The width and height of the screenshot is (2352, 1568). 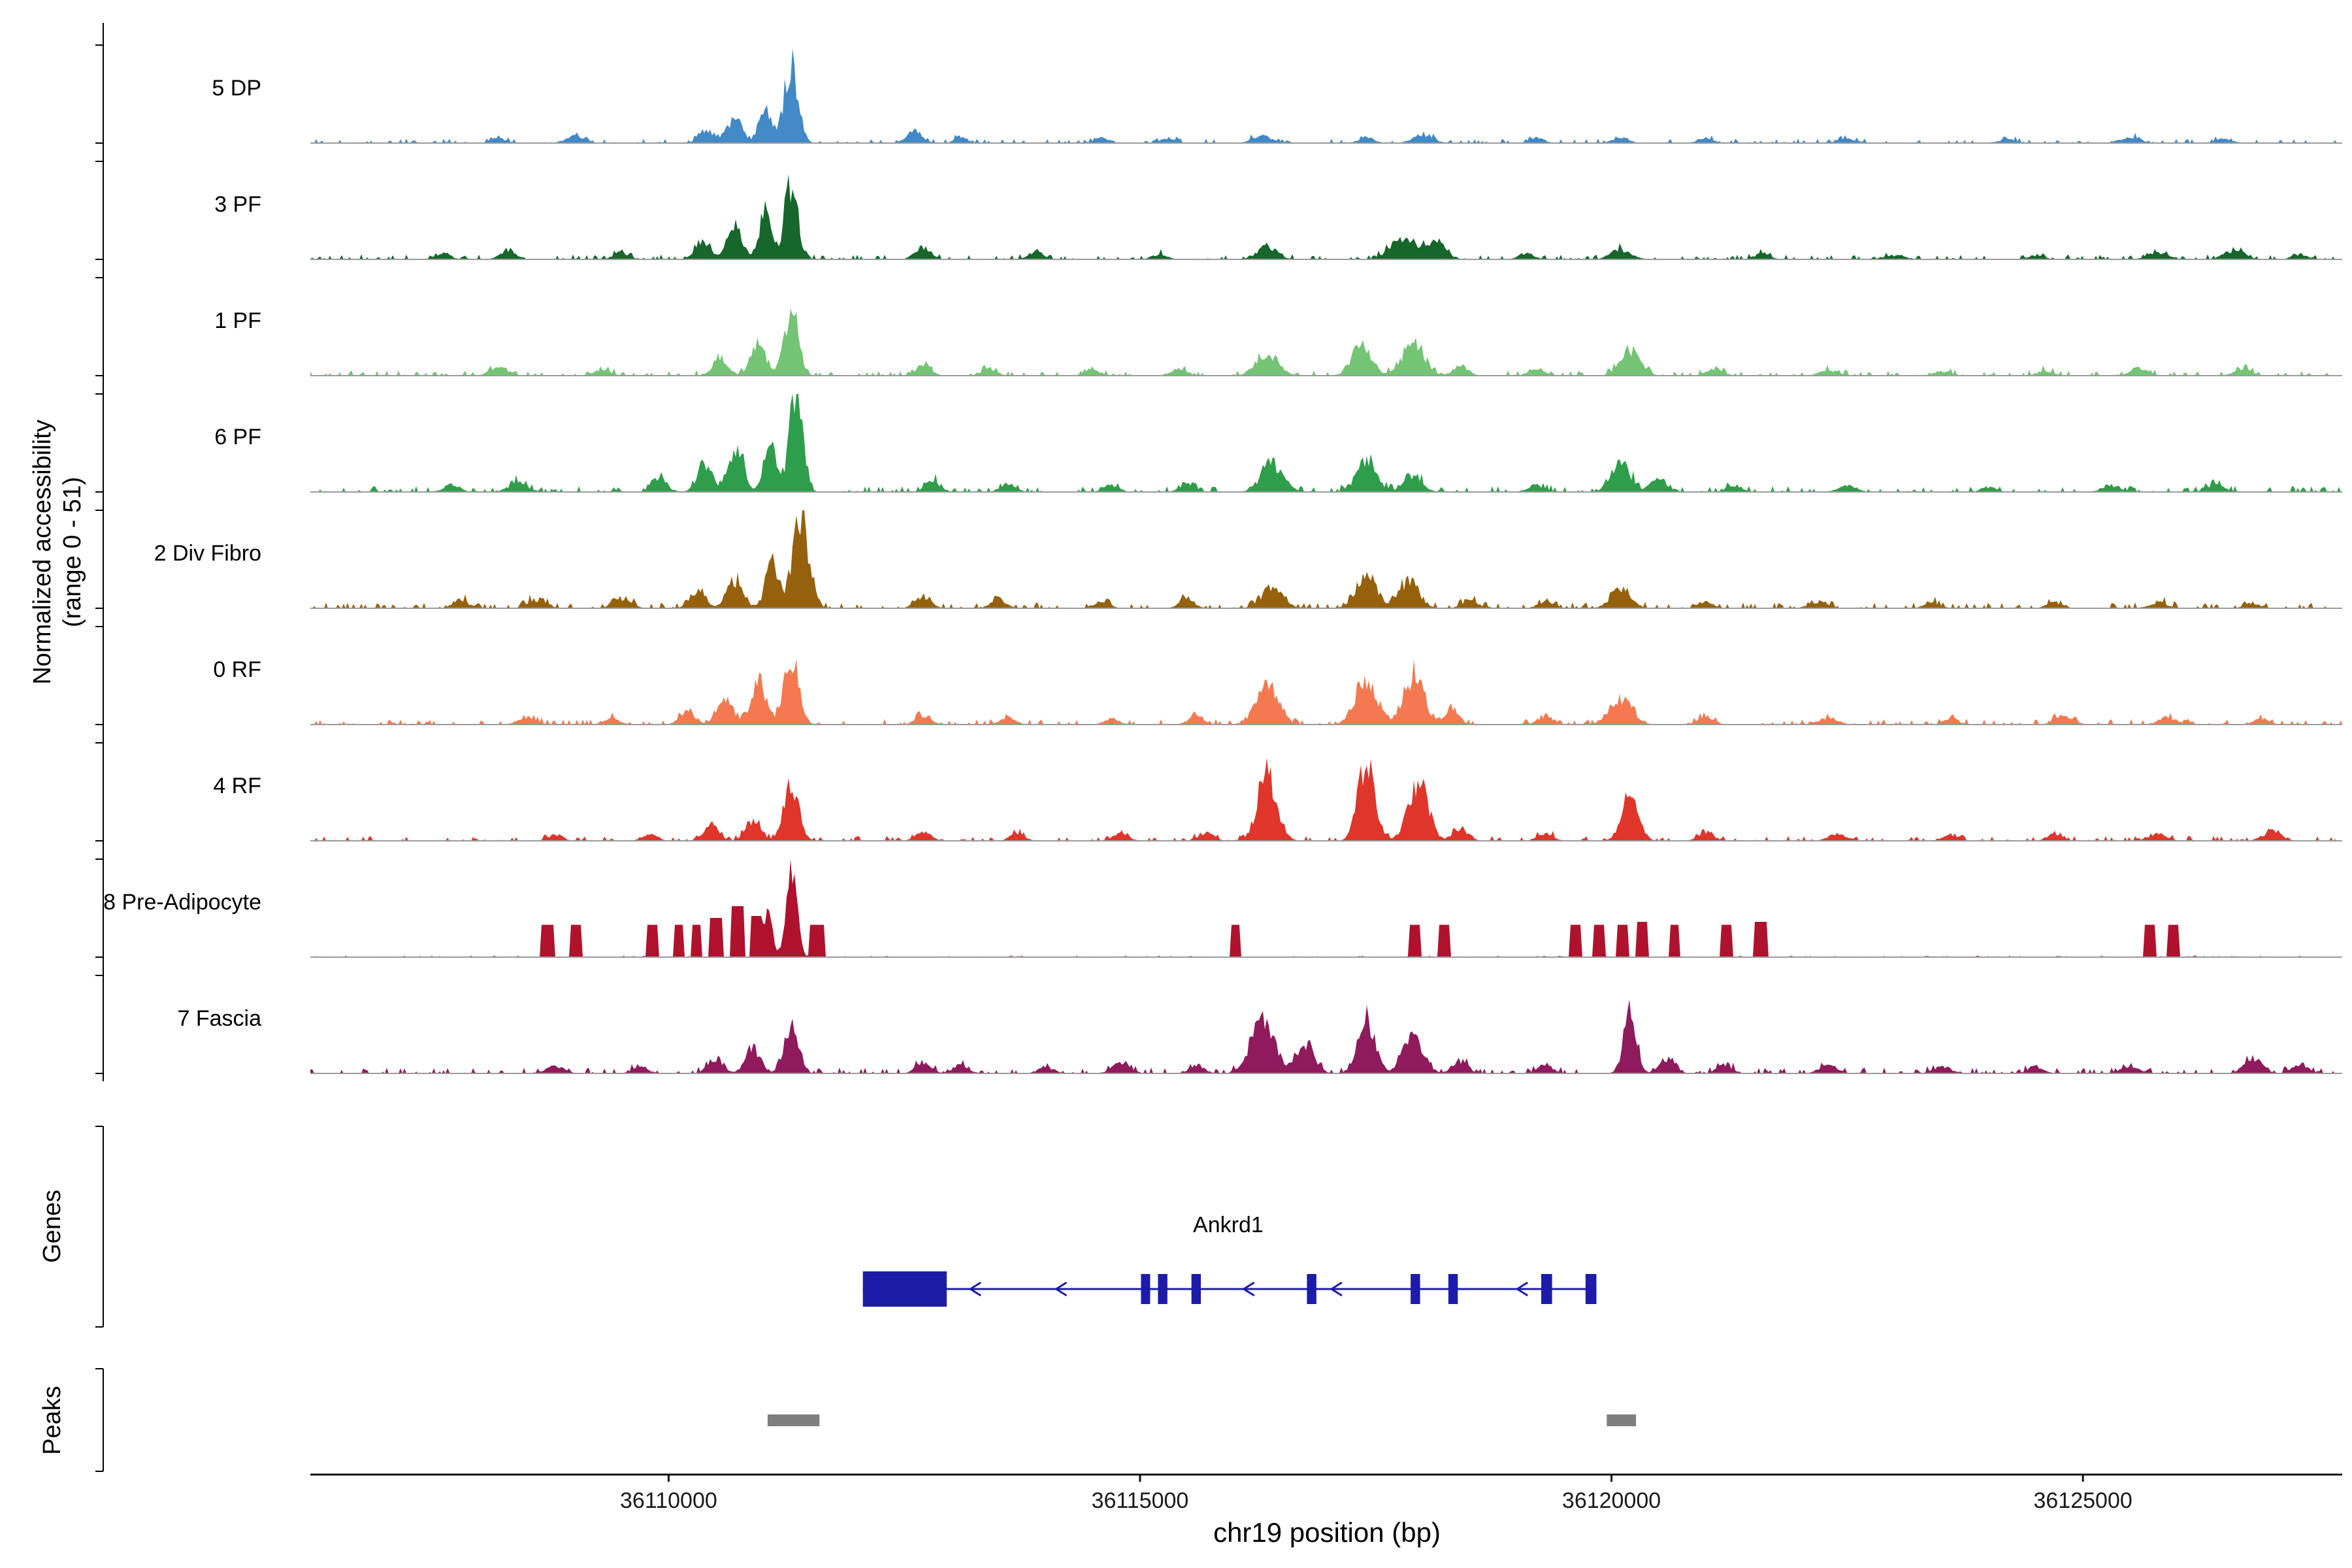 What do you see at coordinates (236, 88) in the screenshot?
I see `track-label: 5 DP` at bounding box center [236, 88].